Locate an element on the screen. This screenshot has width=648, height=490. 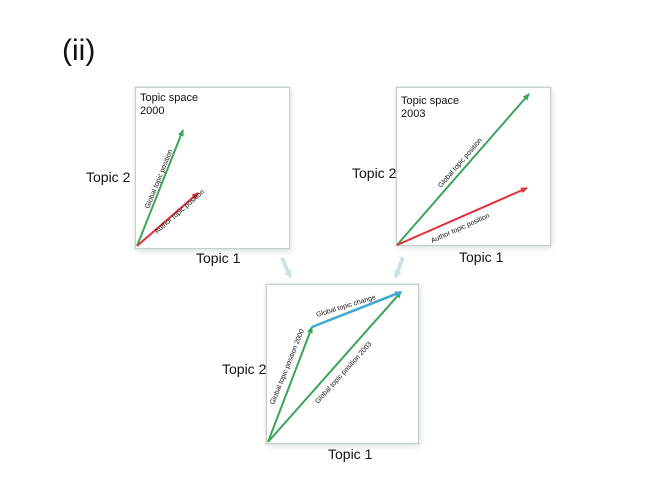
global-topic-change-label: Global topic change is located at coordinates (346, 306).